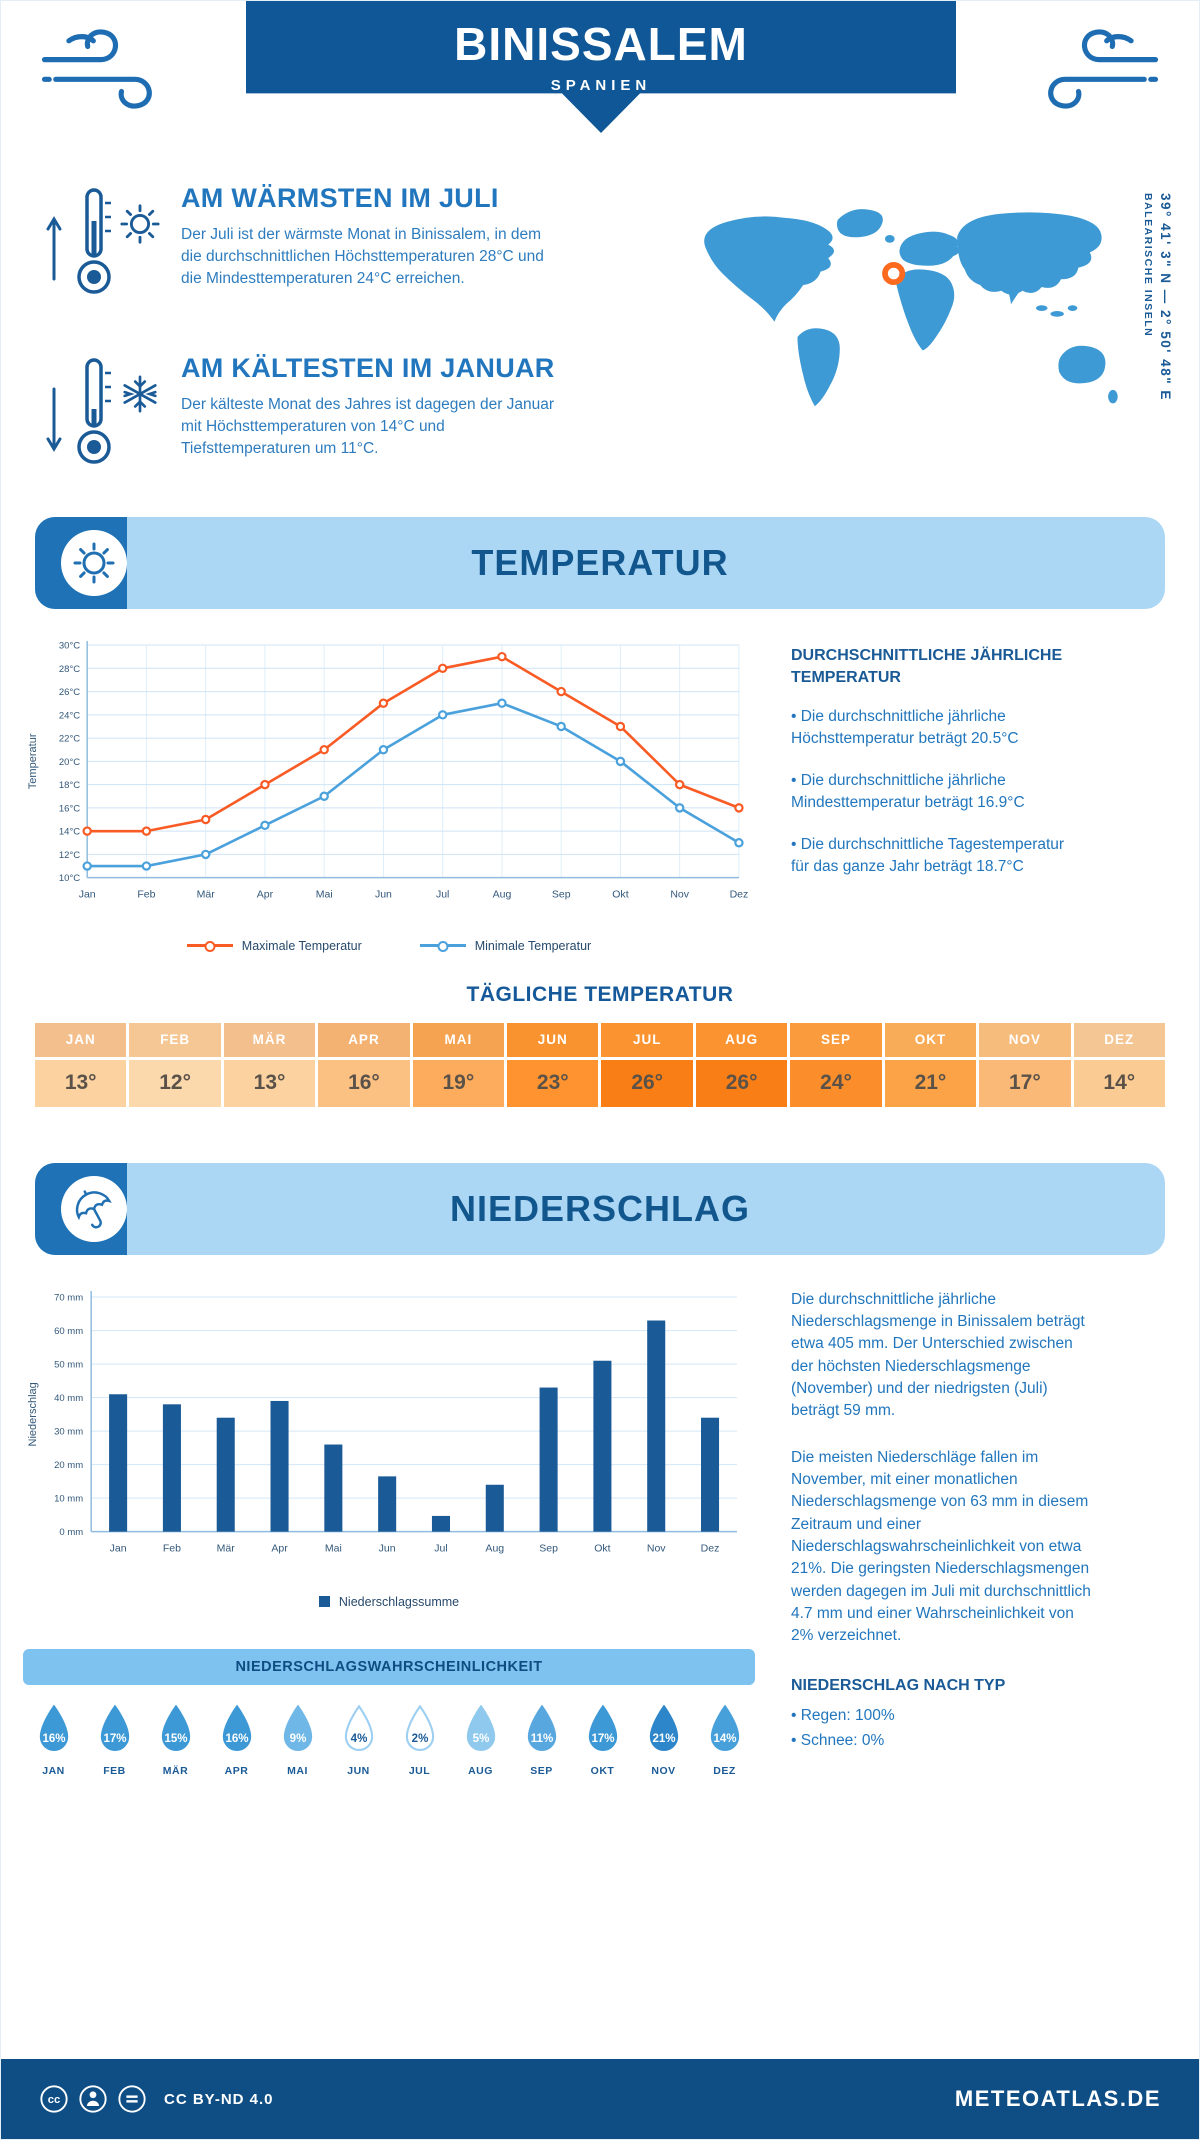 The image size is (1200, 2140). I want to click on warmest-heading: AM WÄRMSTEN IM JULI, so click(340, 198).